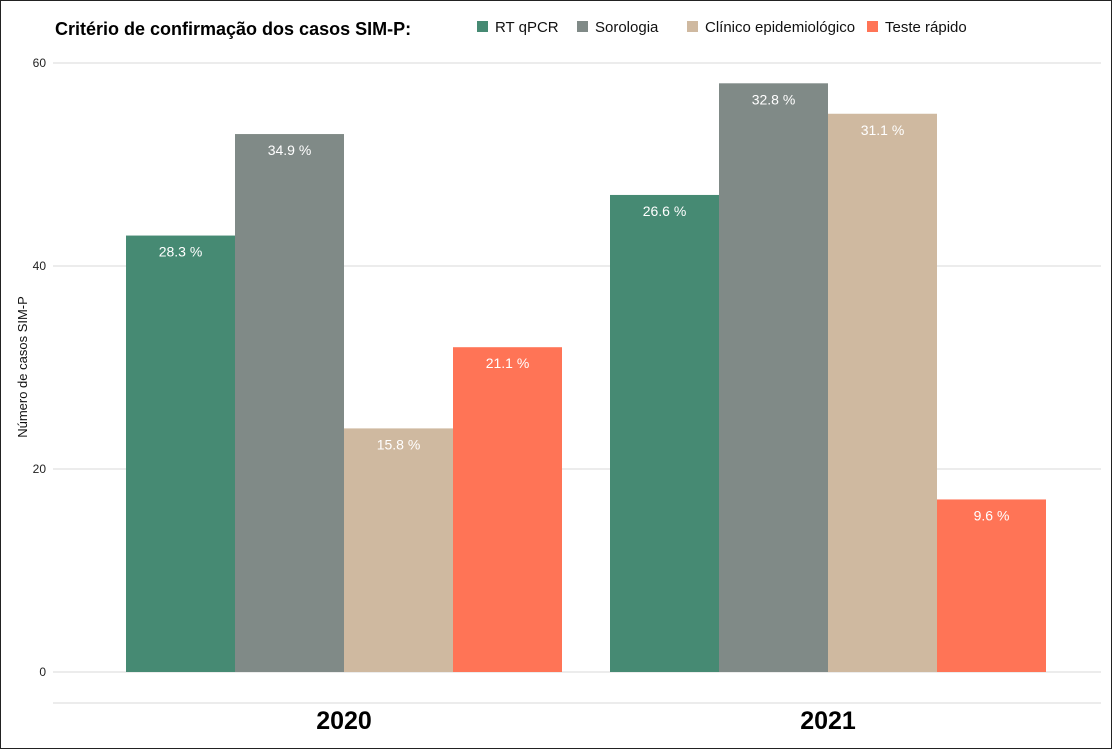 The width and height of the screenshot is (1112, 749). I want to click on bar-value-label: 21.1 %, so click(508, 363).